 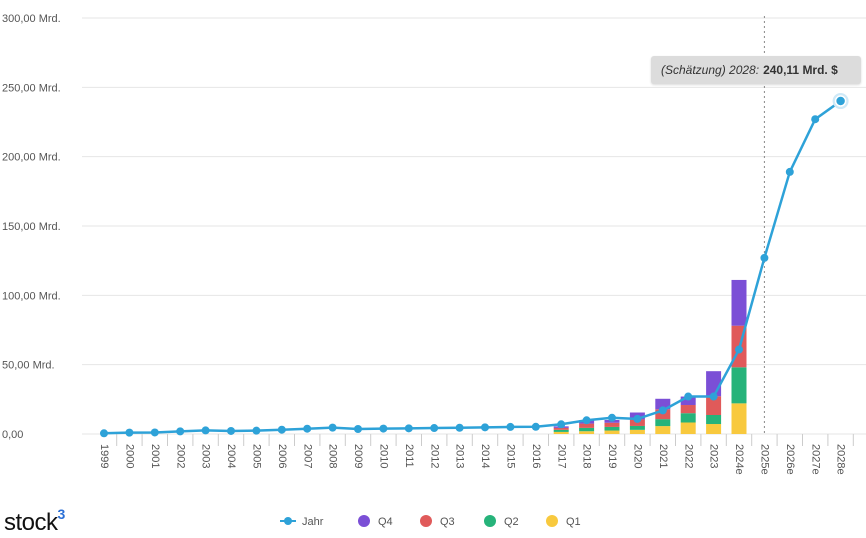 I want to click on legend-label-q1: Q1, so click(x=573, y=522).